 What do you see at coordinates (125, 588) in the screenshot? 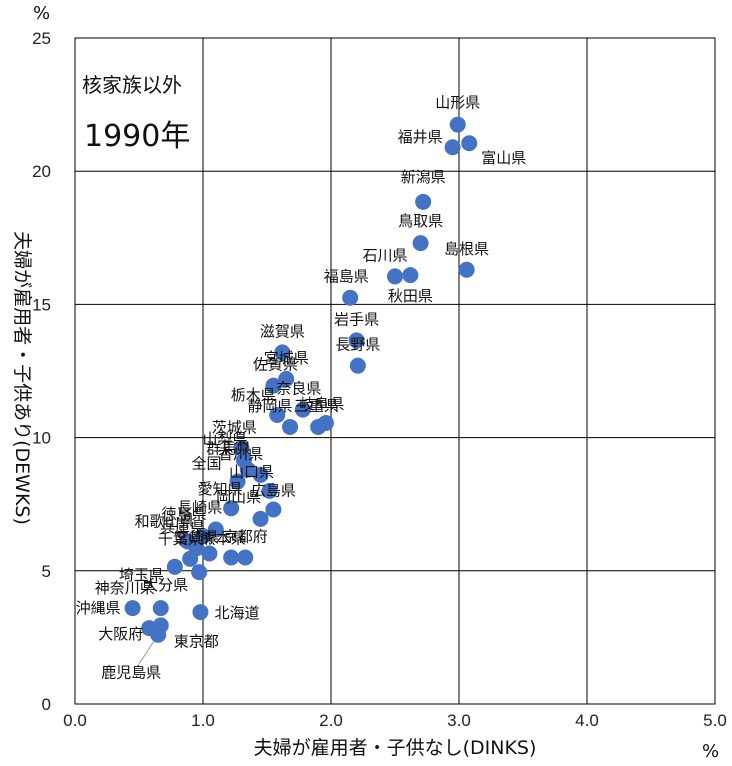
I see `point-label: 神奈川県` at bounding box center [125, 588].